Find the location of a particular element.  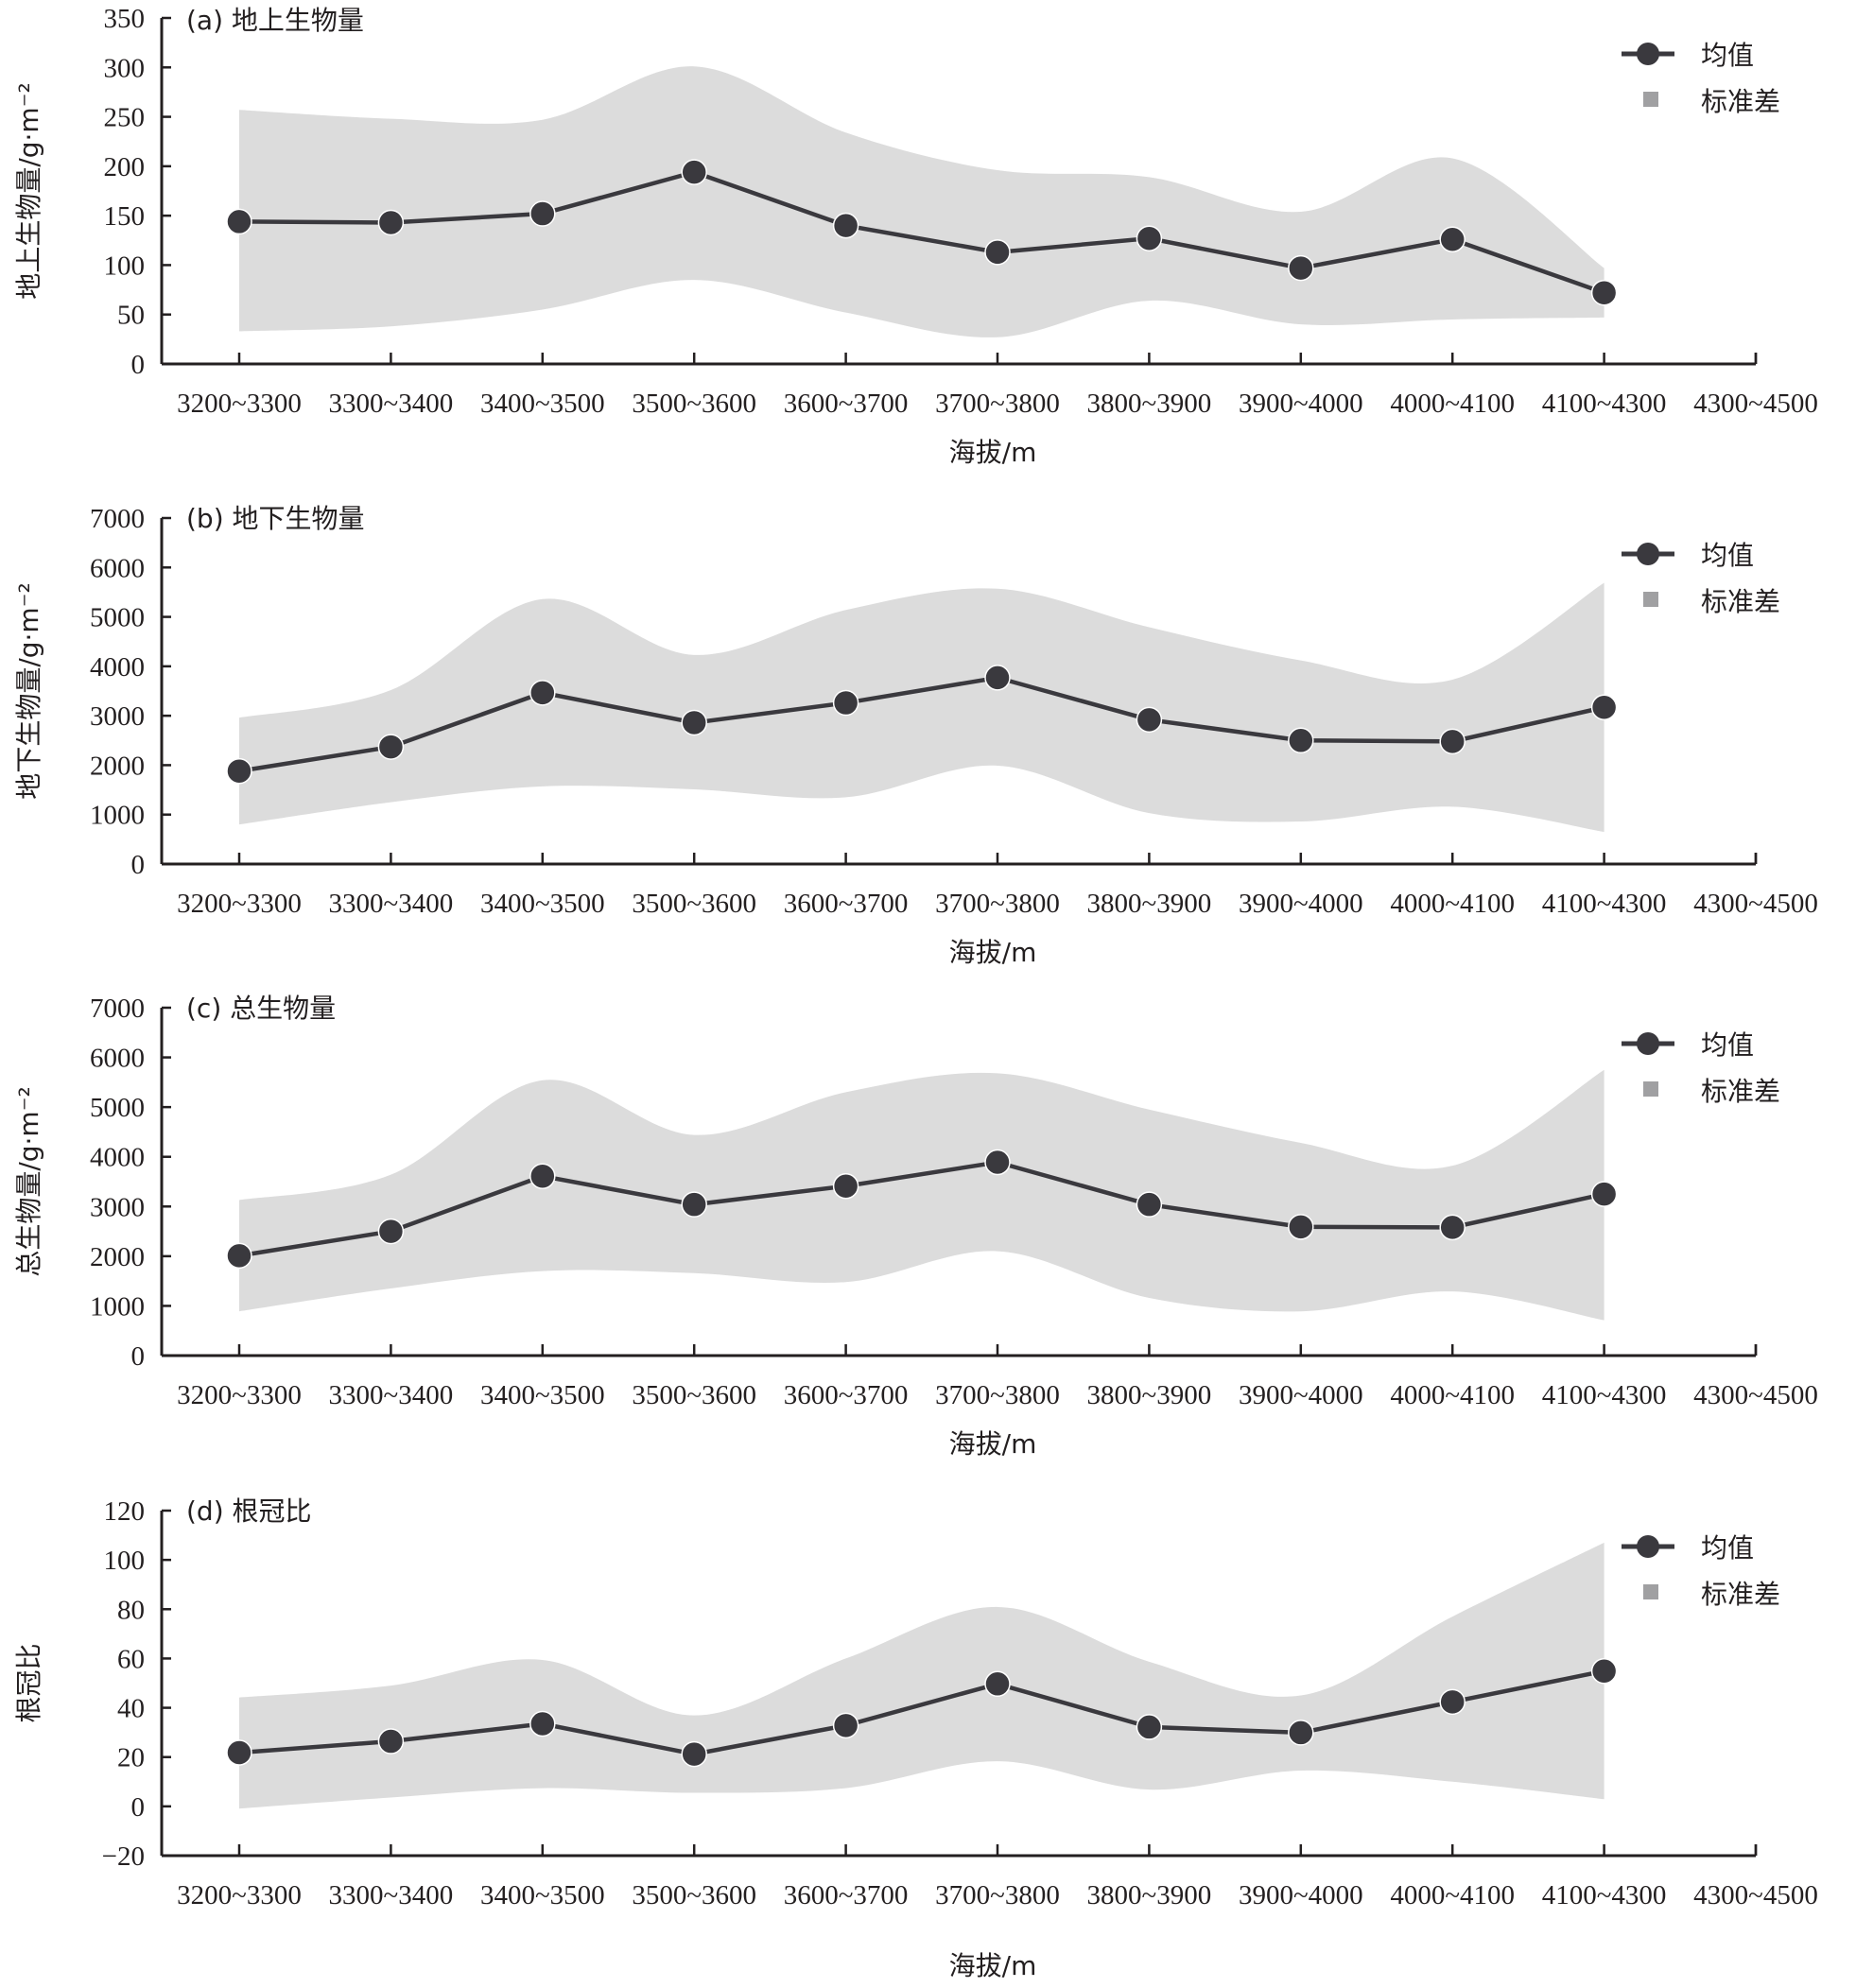

y-tick-label: 50 is located at coordinates (131, 316).